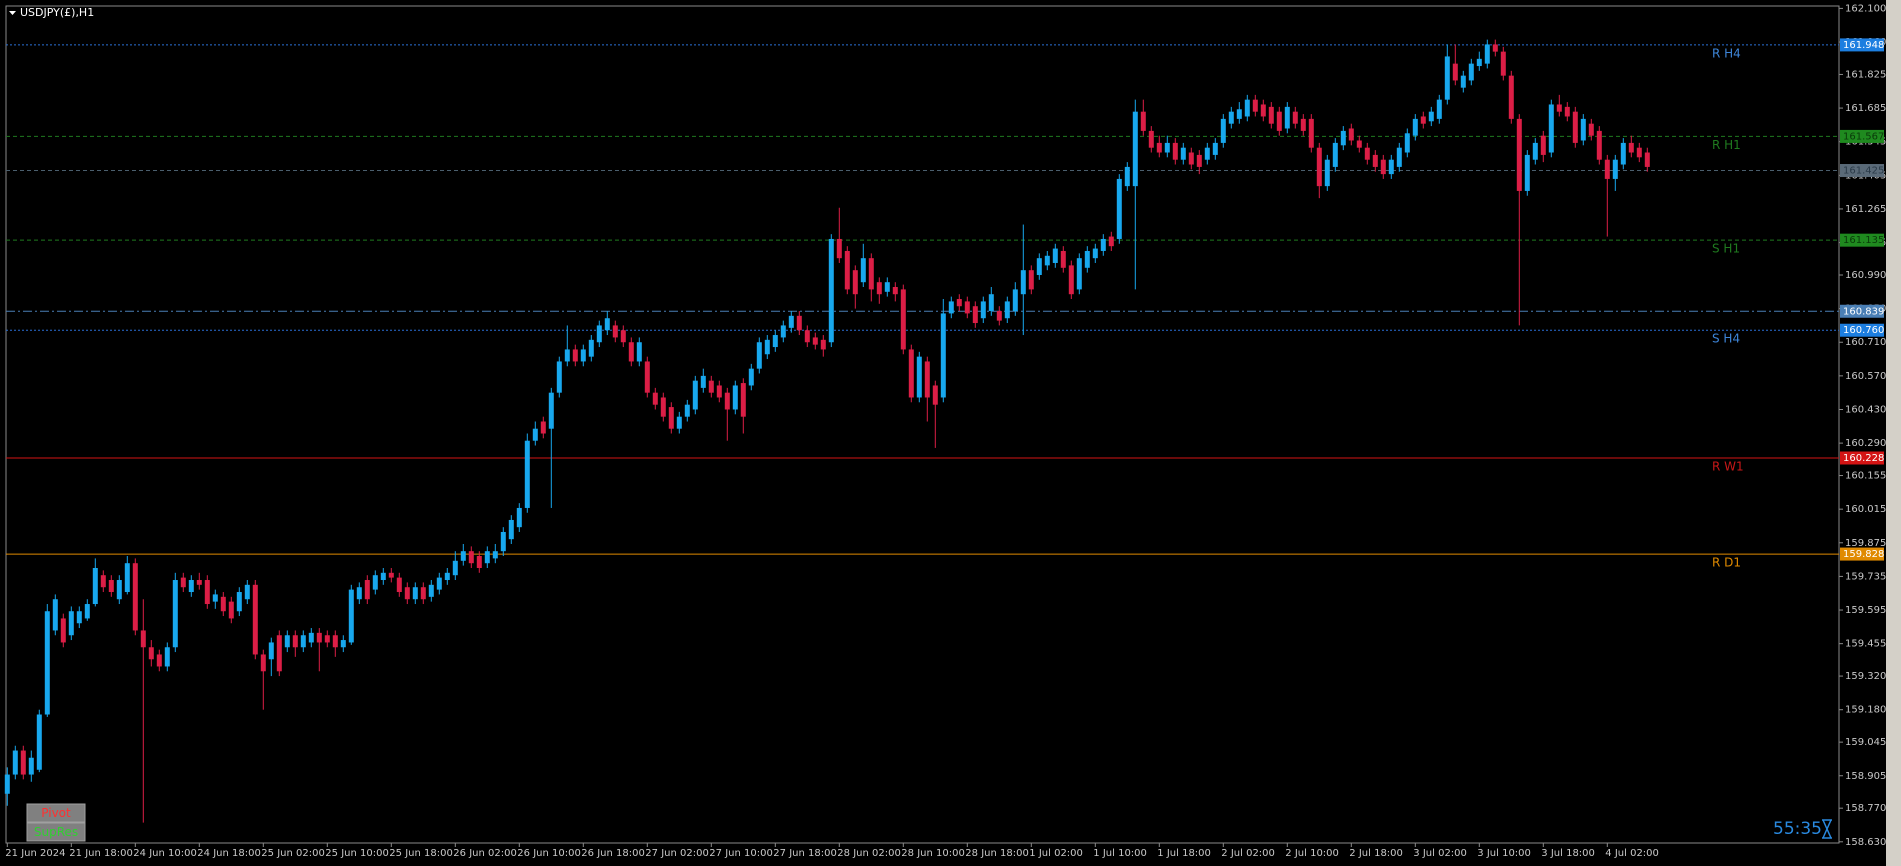 This screenshot has width=1901, height=866. Describe the element at coordinates (933, 853) in the screenshot. I see `x-tick-label: 28 Jun 10:00` at that location.